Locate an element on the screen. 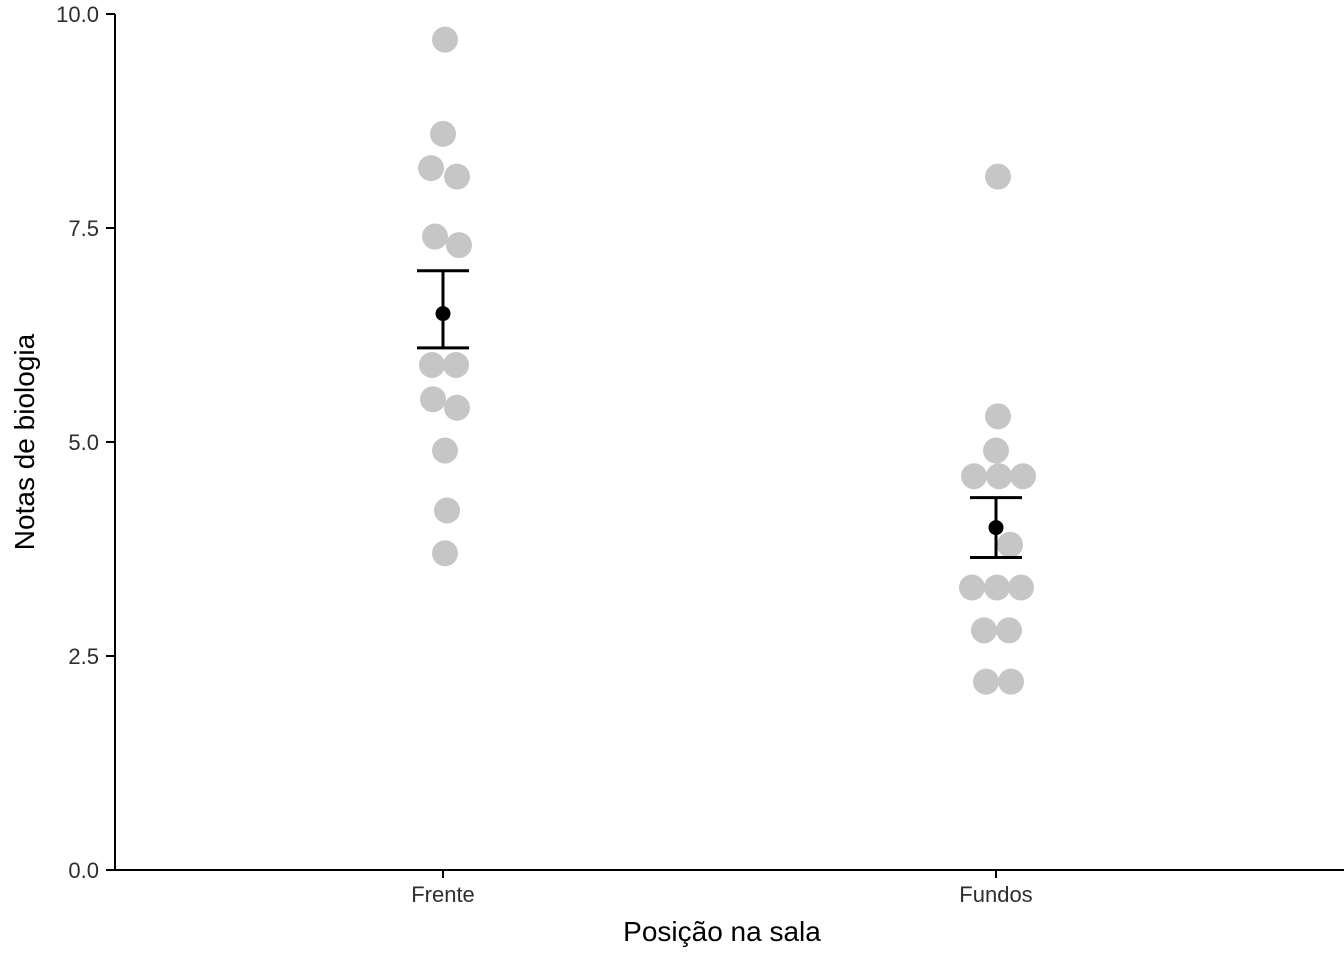  x-category-label: Fundos is located at coordinates (995, 894).